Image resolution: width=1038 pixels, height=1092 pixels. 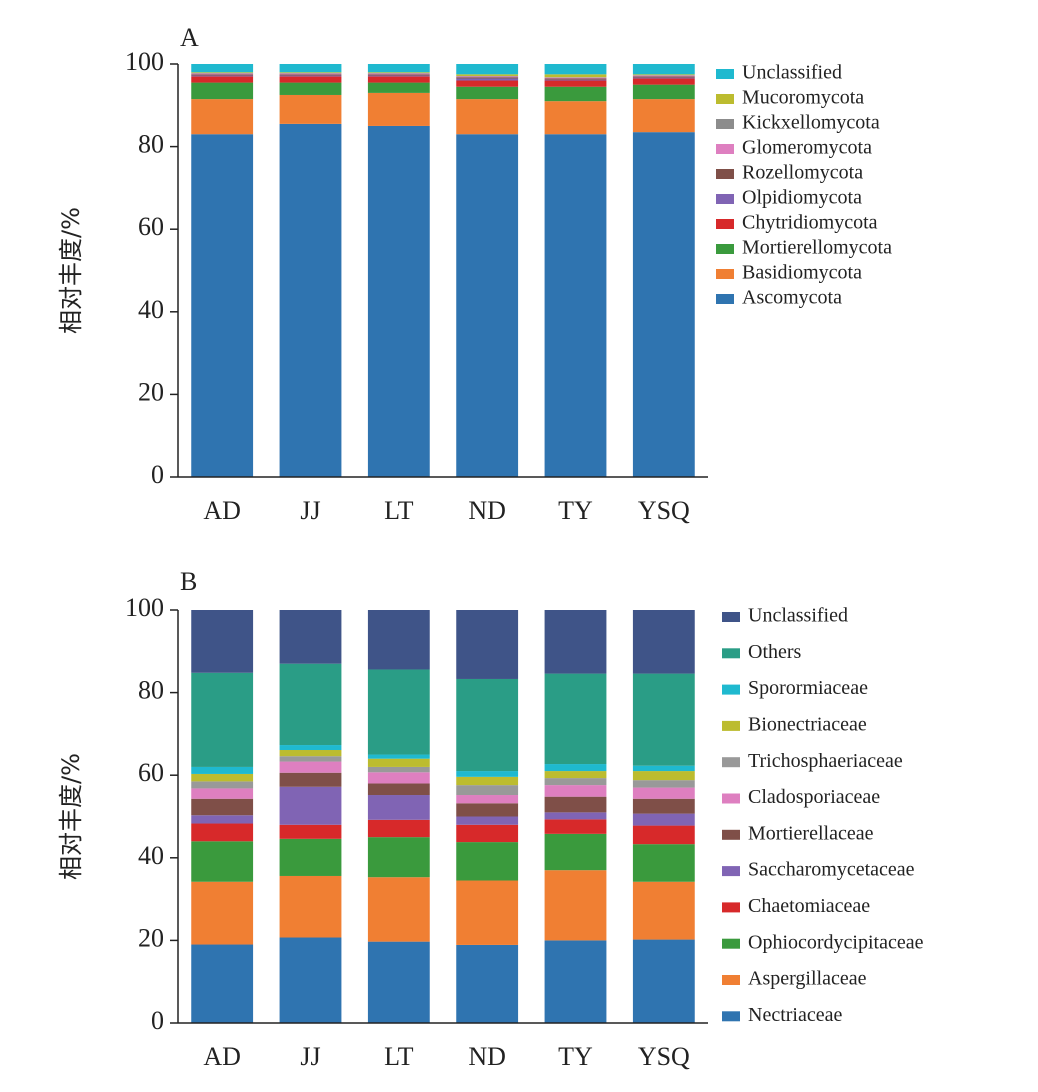 I want to click on panel-label: B, so click(x=188, y=581).